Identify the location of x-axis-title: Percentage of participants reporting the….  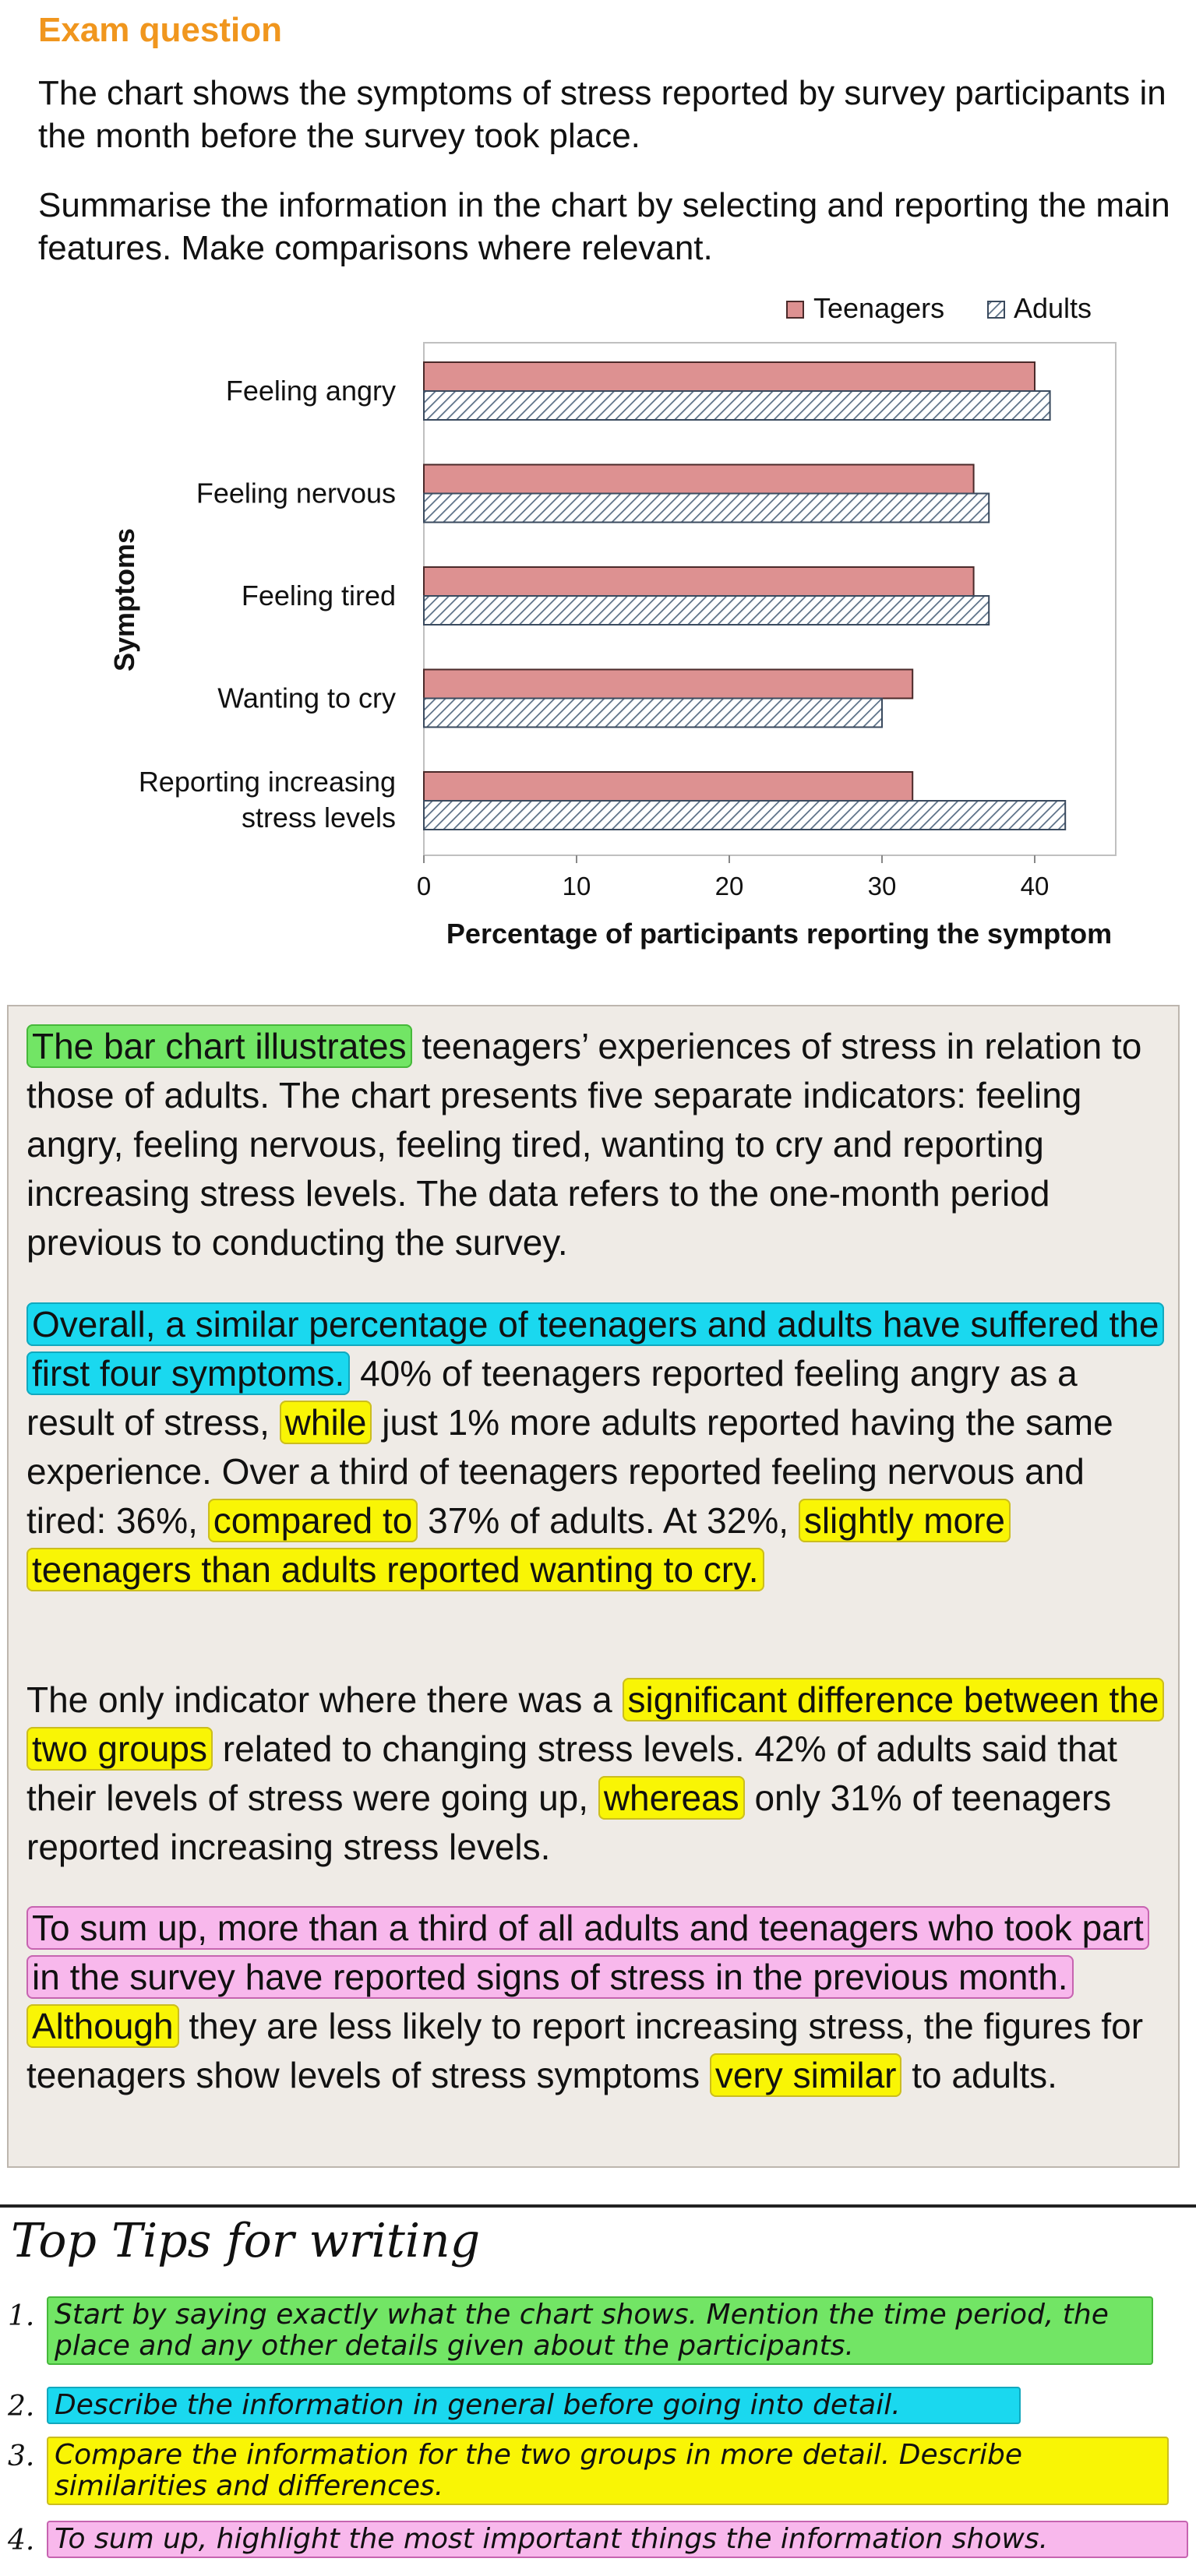
(779, 934).